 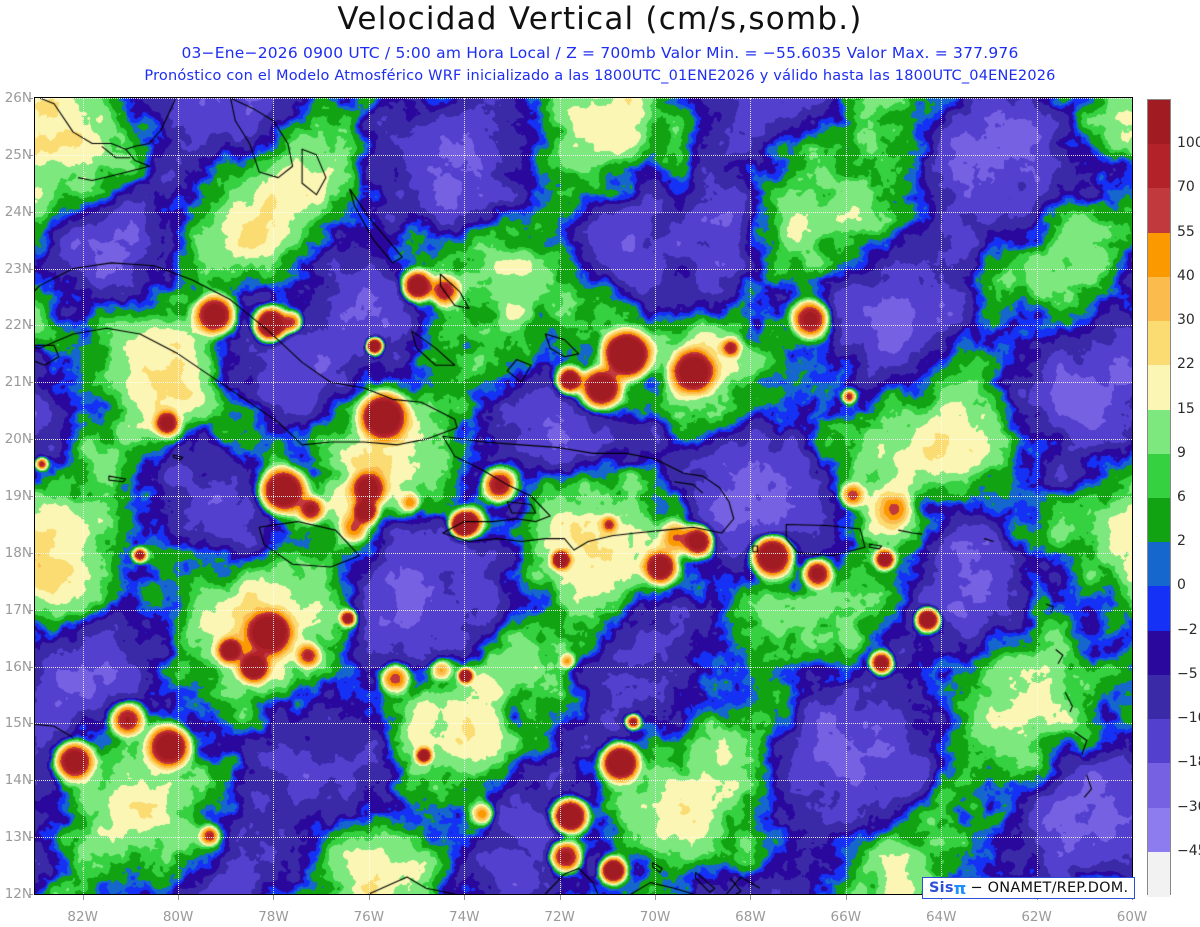 What do you see at coordinates (18, 496) in the screenshot?
I see `lat-tick-label-19N: 19N` at bounding box center [18, 496].